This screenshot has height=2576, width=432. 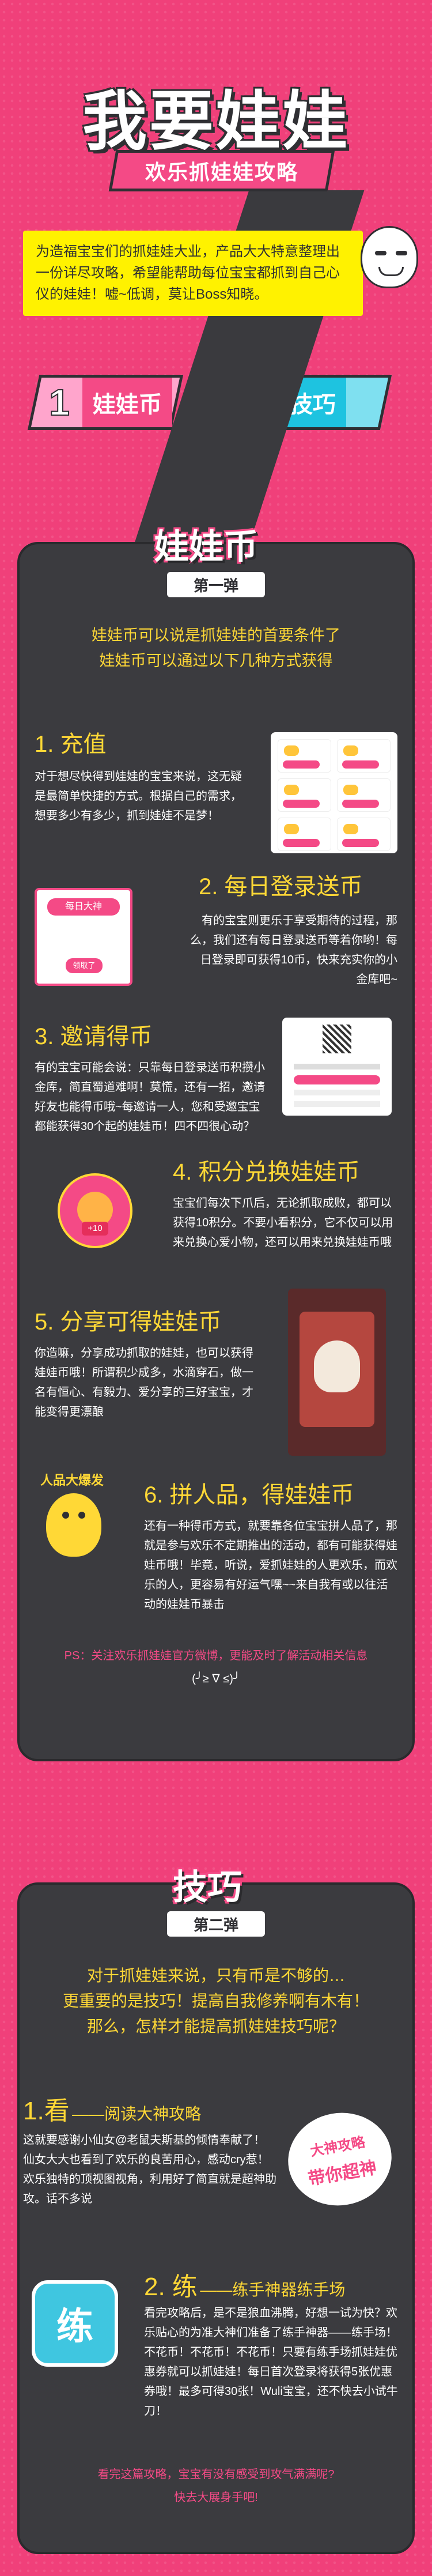 I want to click on bear-mascot-icon: +10, so click(x=95, y=1210).